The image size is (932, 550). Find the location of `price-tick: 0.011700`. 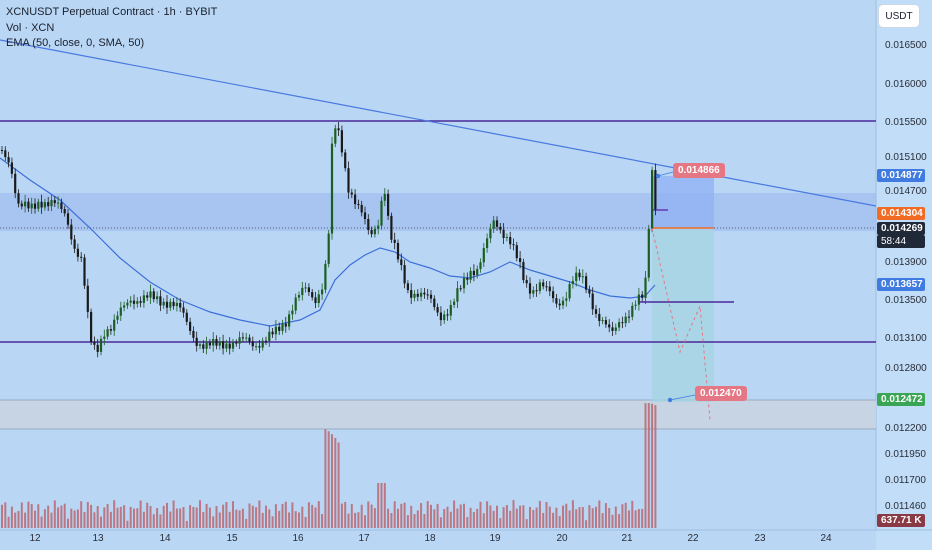

price-tick: 0.011700 is located at coordinates (905, 480).